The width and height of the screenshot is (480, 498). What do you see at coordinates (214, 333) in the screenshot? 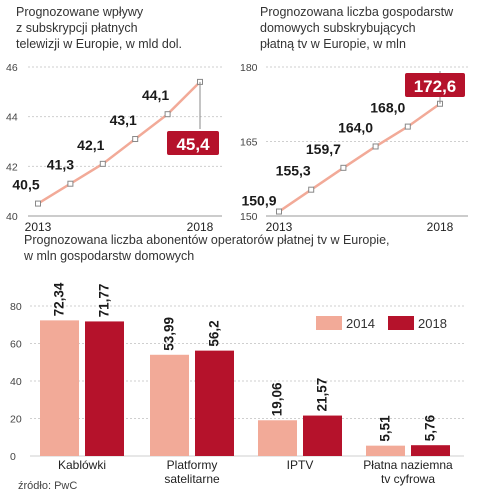
I see `data-label: 56,2` at bounding box center [214, 333].